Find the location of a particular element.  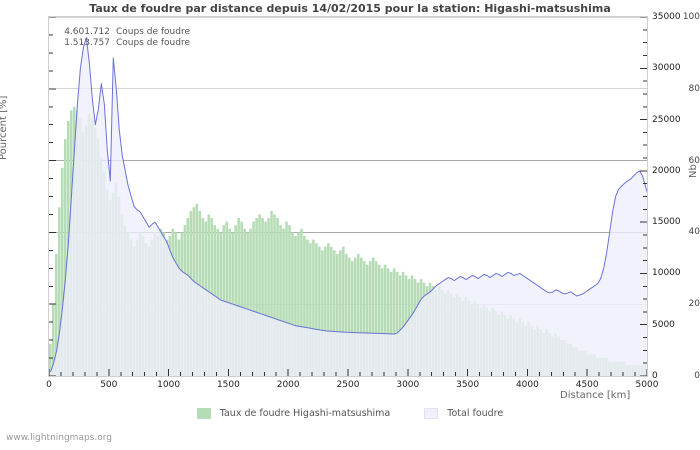

legend-item-rate: Taux de foudre Higashi-matsushima is located at coordinates (293, 413).